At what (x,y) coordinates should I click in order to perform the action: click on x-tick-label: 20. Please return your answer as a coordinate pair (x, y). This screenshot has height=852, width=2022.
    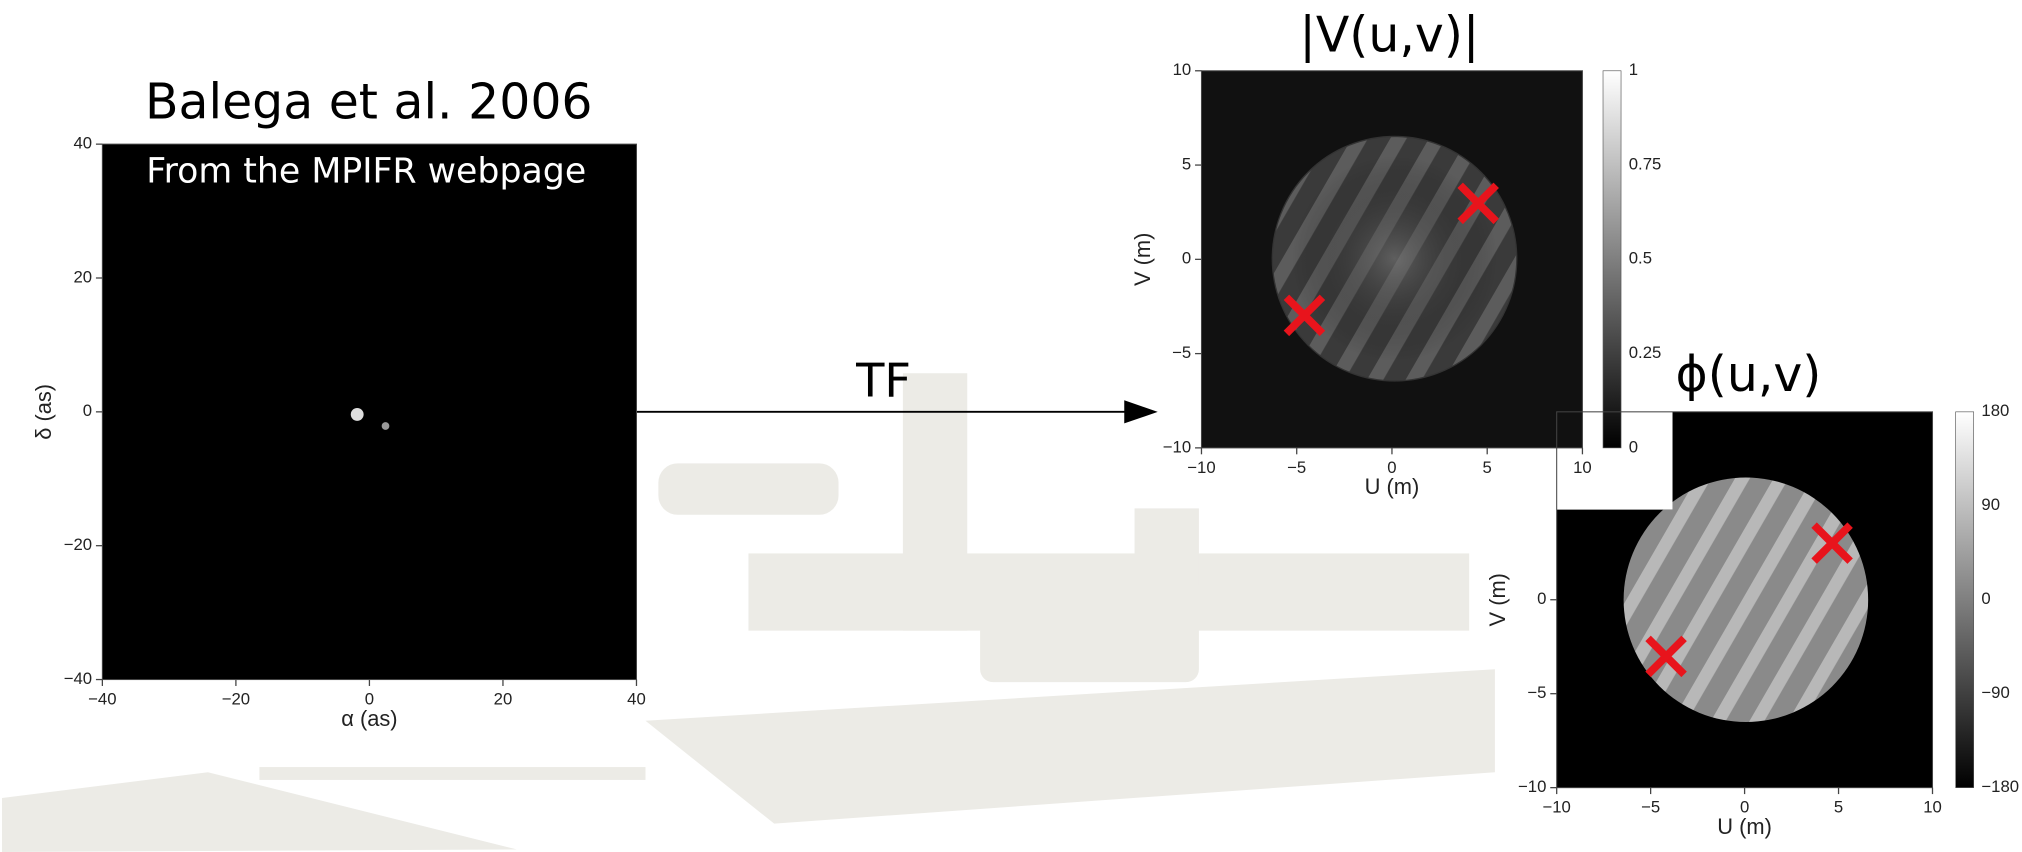
    Looking at the image, I should click on (503, 699).